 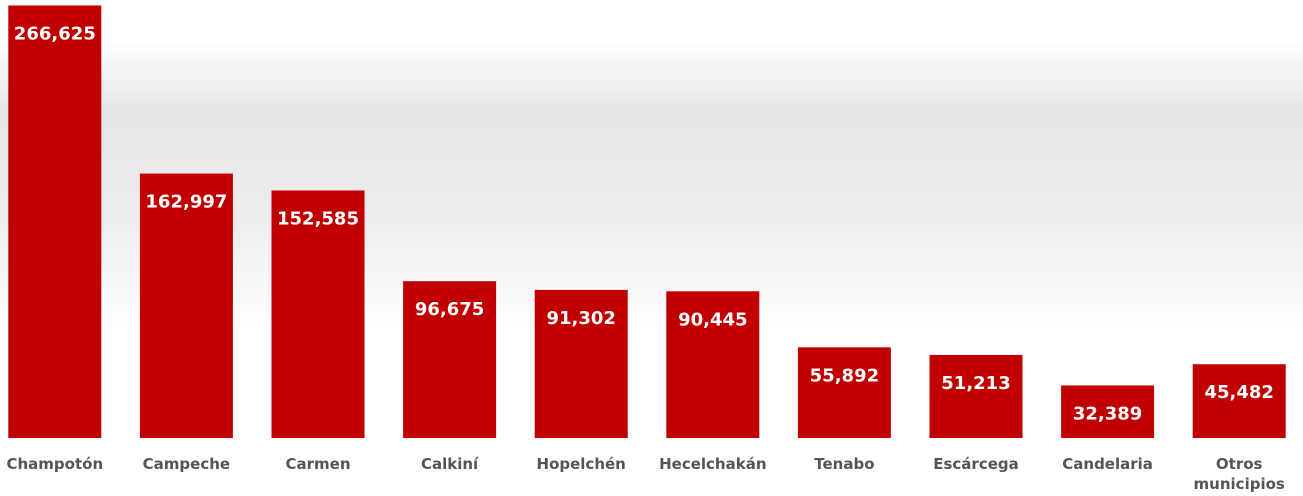 I want to click on x-tick-label: Calkiní, so click(x=449, y=464).